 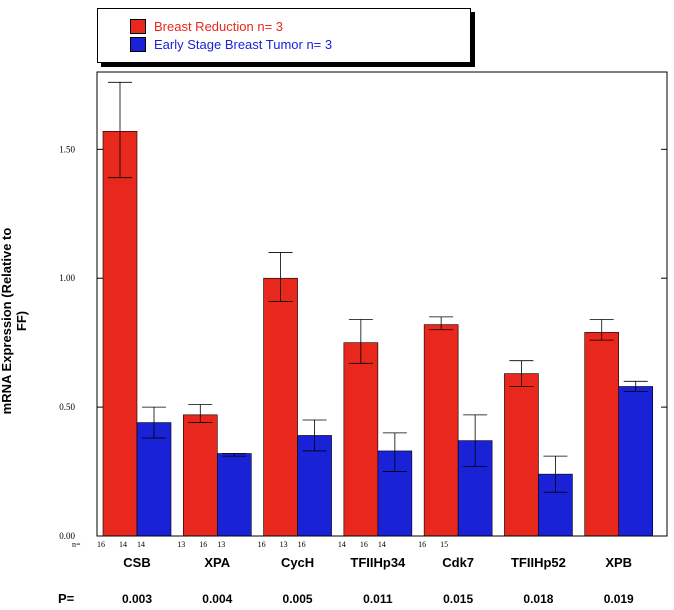 What do you see at coordinates (538, 562) in the screenshot?
I see `category-label-TFIIHp52: TFIIHp52` at bounding box center [538, 562].